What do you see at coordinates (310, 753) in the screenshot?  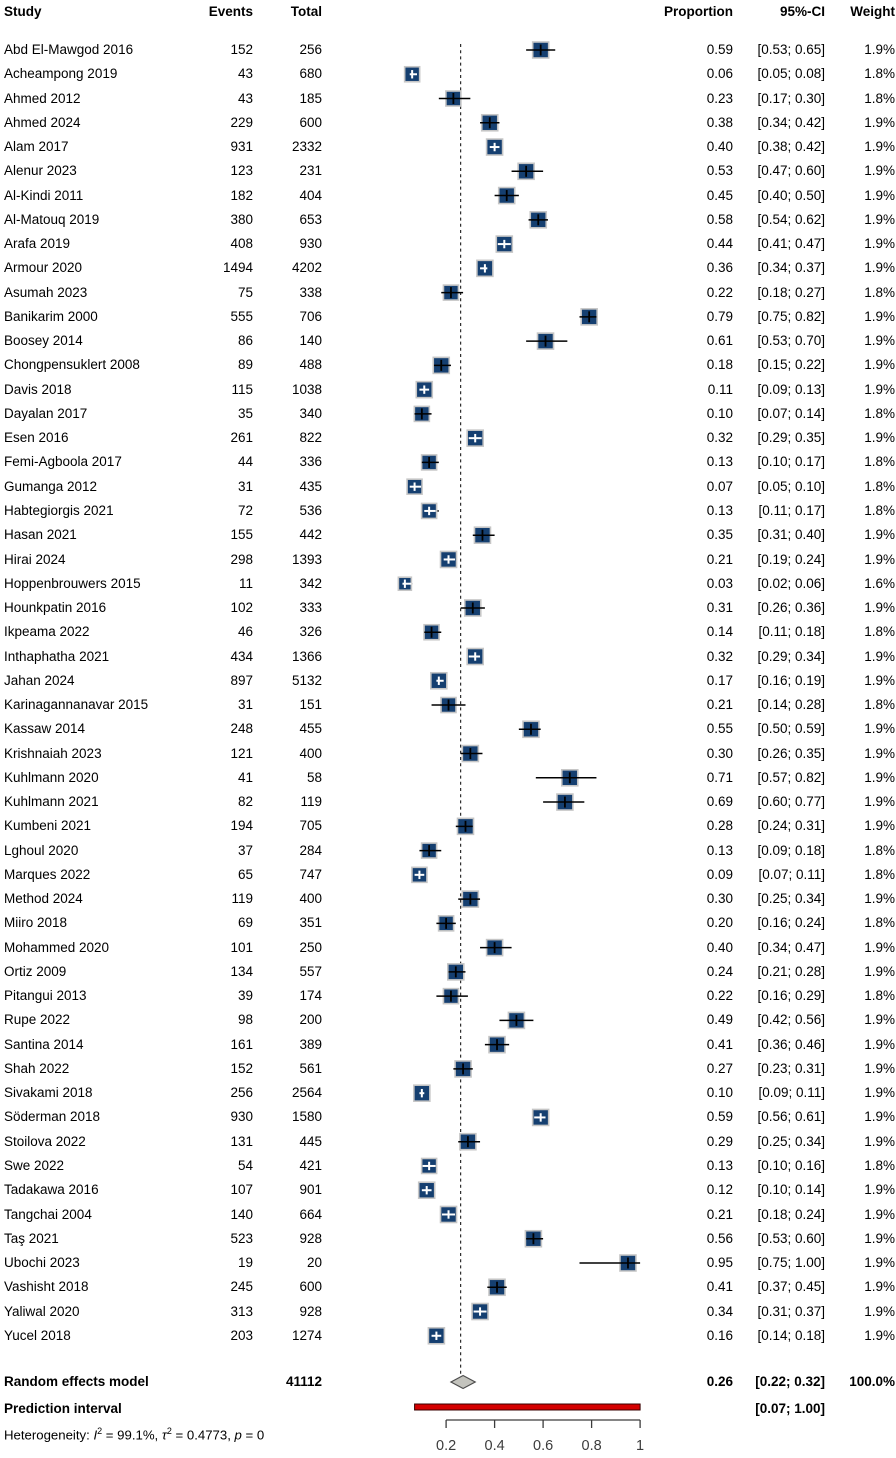 I see `total-value: 400` at bounding box center [310, 753].